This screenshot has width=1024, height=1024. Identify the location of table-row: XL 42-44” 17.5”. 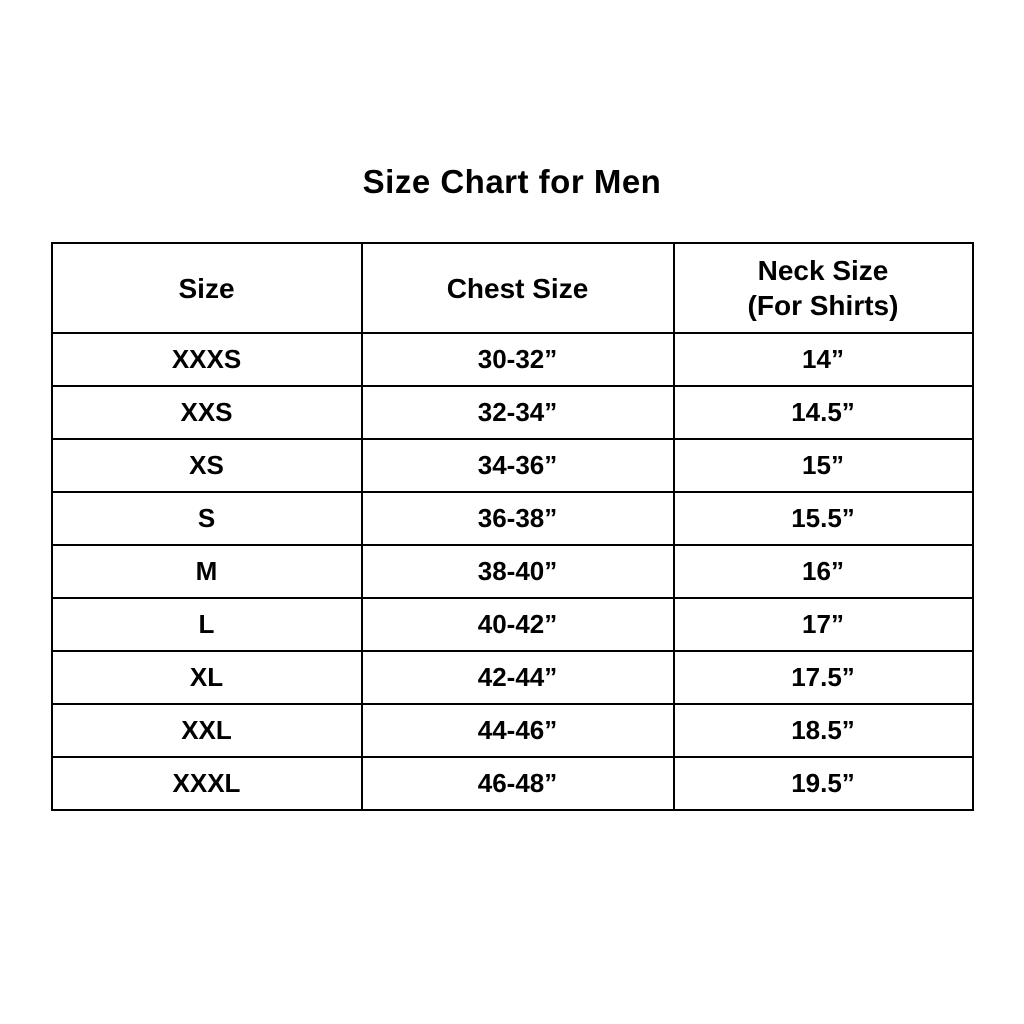
(512, 677).